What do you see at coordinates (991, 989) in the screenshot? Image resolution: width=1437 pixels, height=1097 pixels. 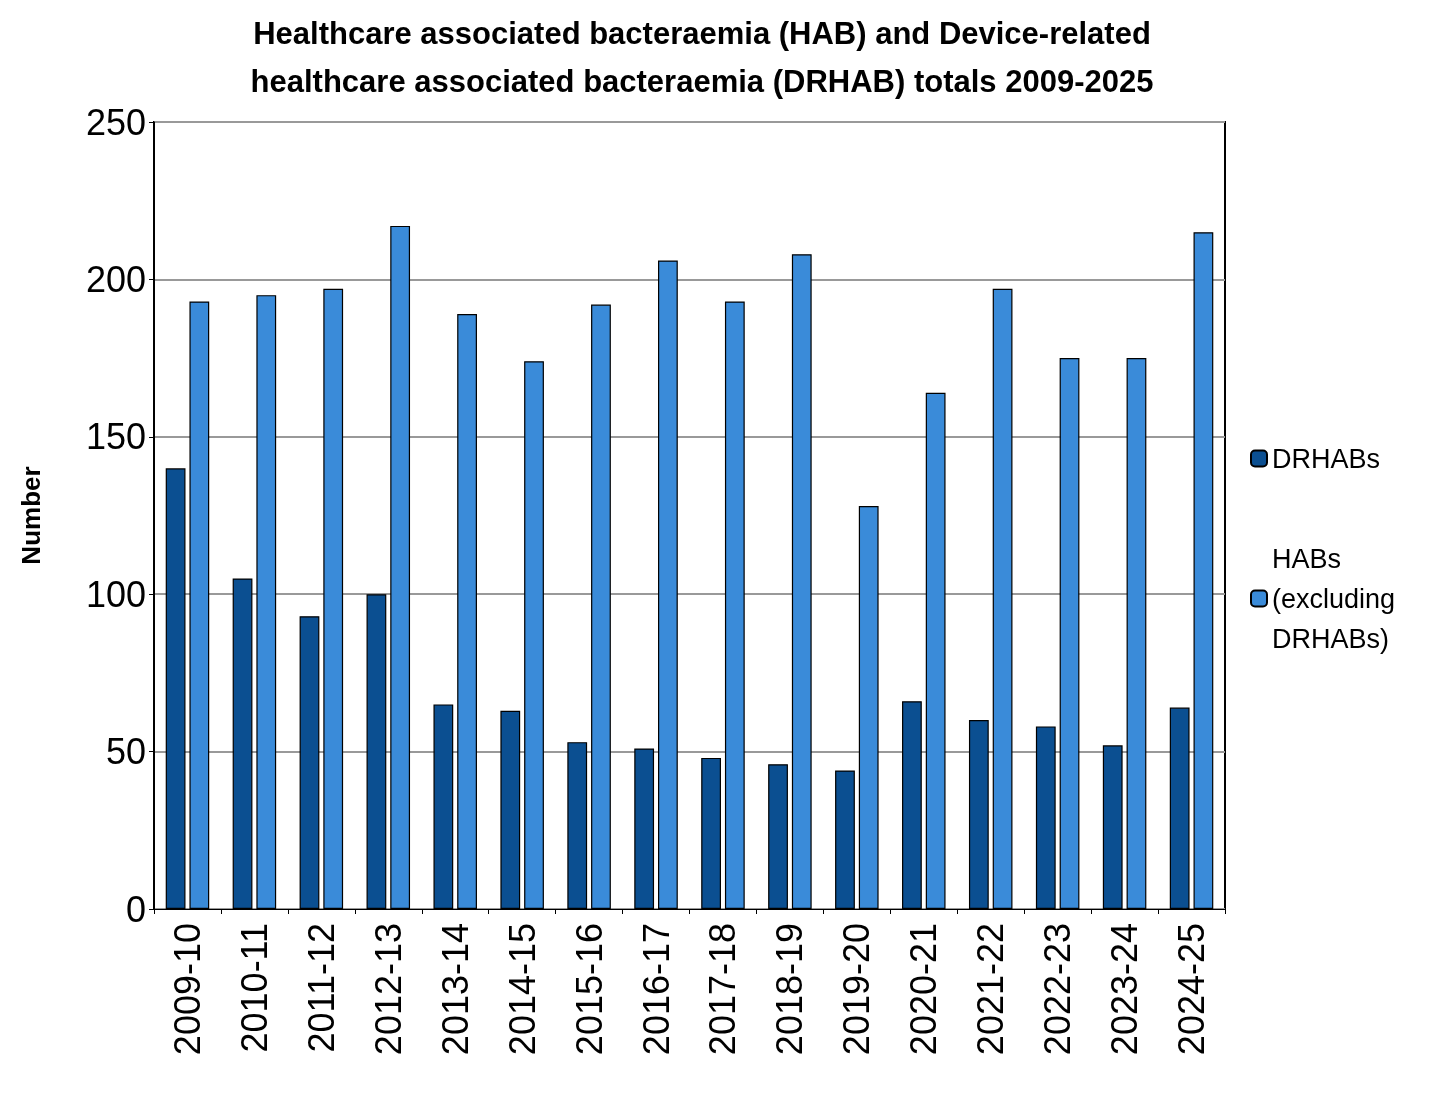 I see `x-tick-label: 2021-22` at bounding box center [991, 989].